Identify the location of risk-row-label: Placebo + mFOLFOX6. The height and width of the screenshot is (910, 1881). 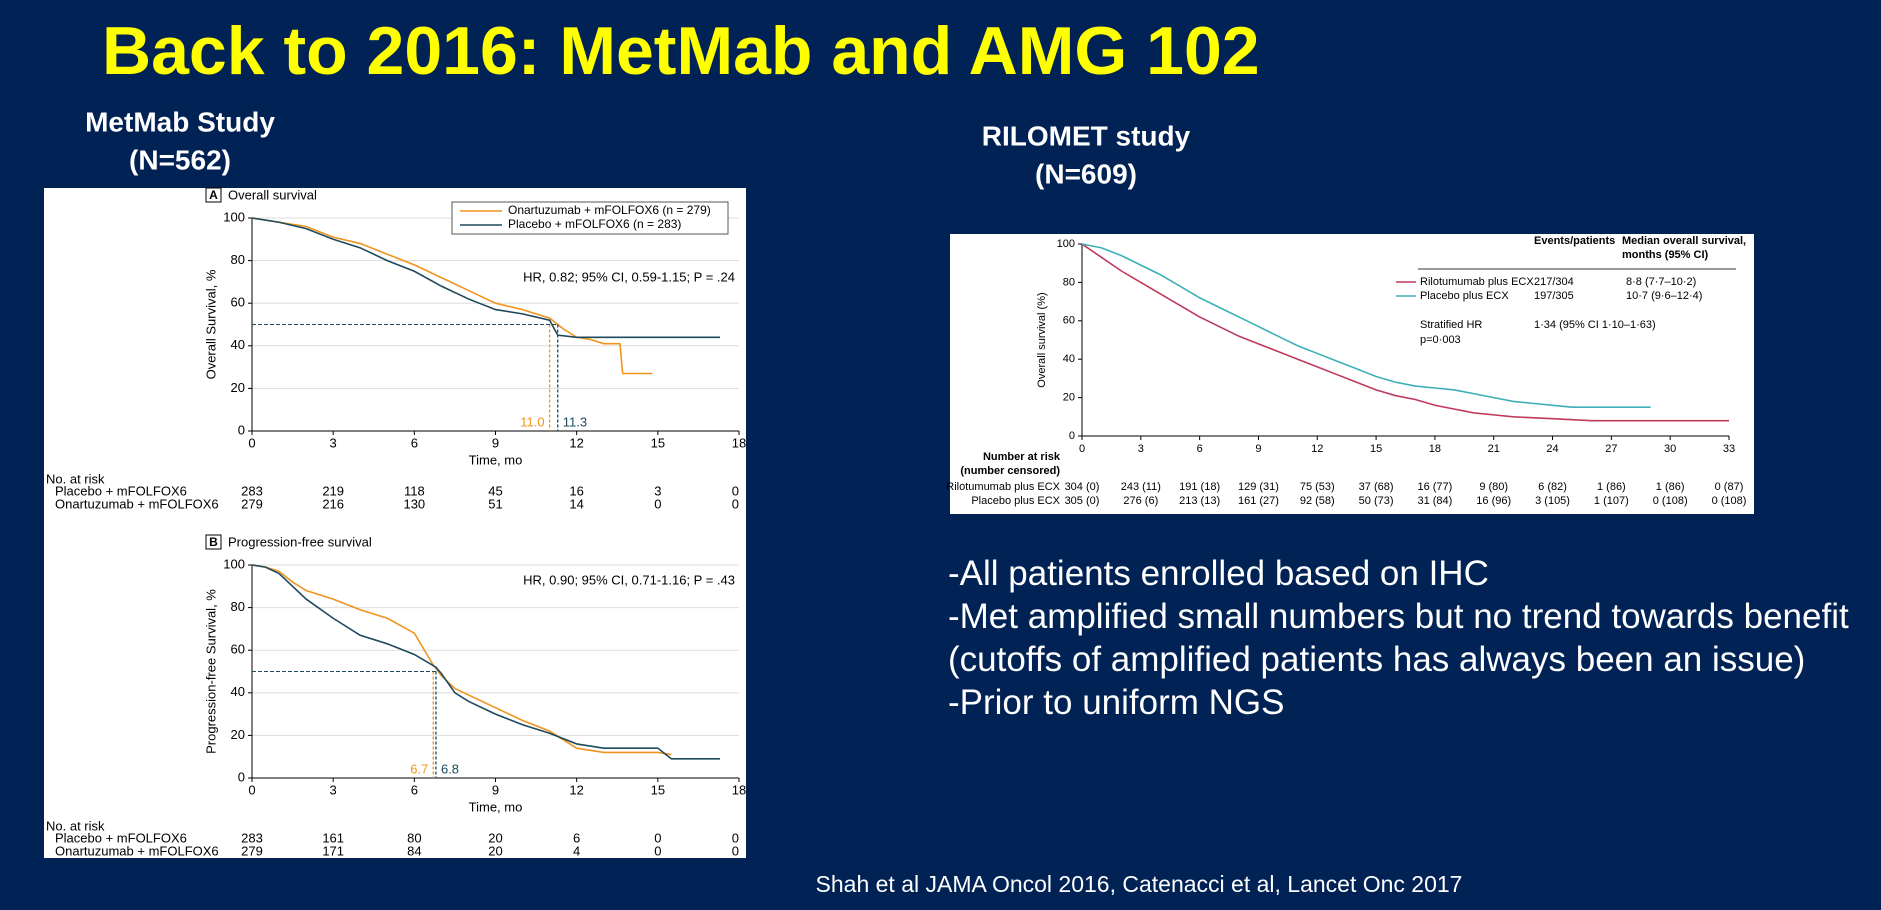
(121, 837).